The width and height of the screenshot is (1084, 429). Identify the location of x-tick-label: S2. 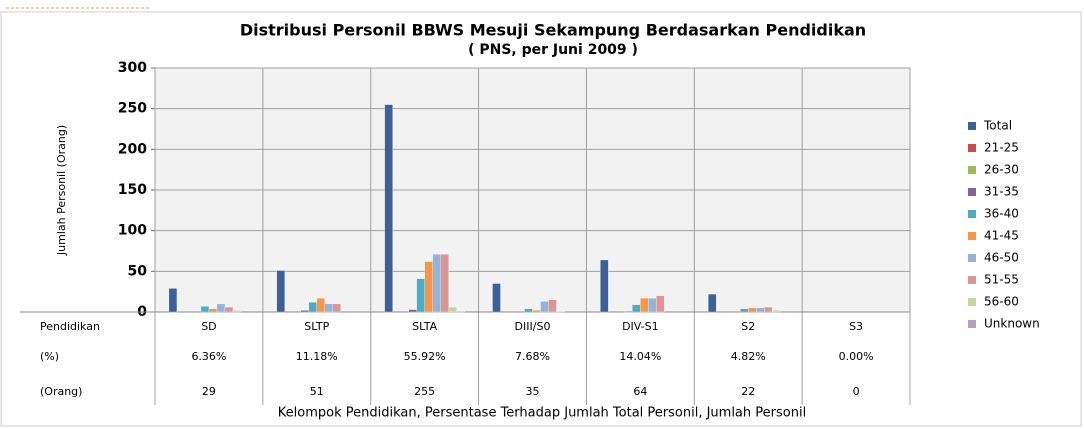
(748, 326).